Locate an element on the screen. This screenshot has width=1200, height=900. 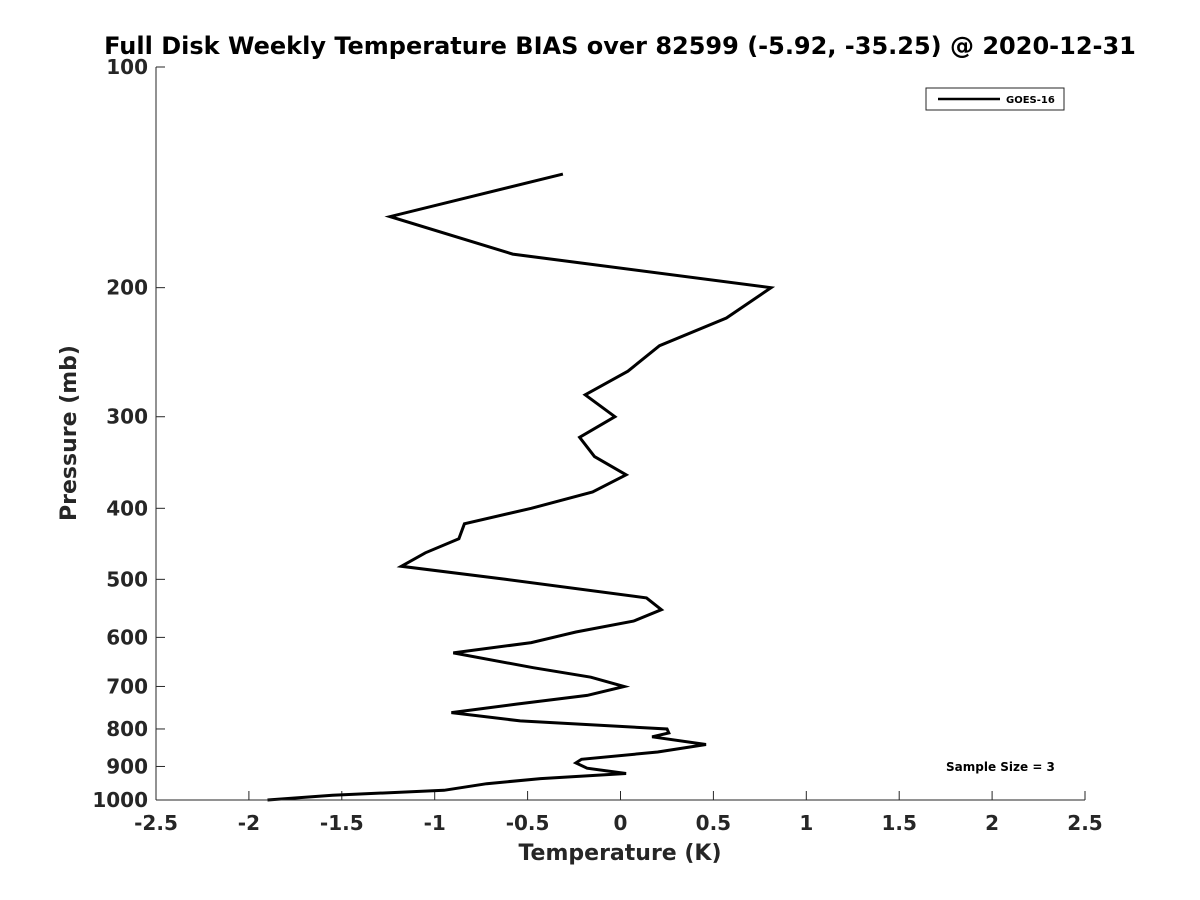
legend: GOES-16 is located at coordinates (995, 99).